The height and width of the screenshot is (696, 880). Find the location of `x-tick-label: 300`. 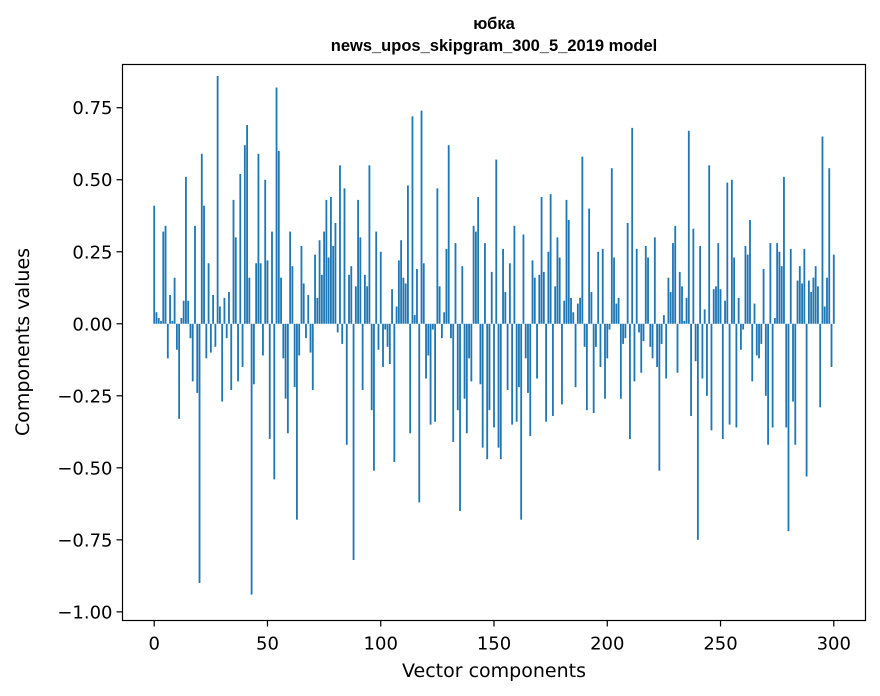

x-tick-label: 300 is located at coordinates (834, 644).